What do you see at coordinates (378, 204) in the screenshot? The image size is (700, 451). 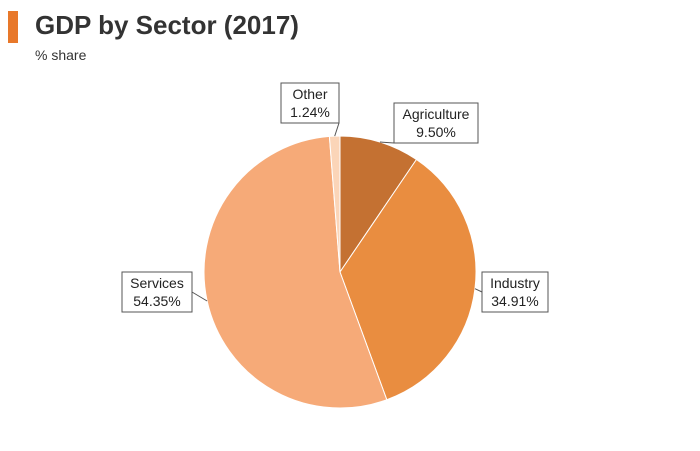 I see `pie-slice-agriculture` at bounding box center [378, 204].